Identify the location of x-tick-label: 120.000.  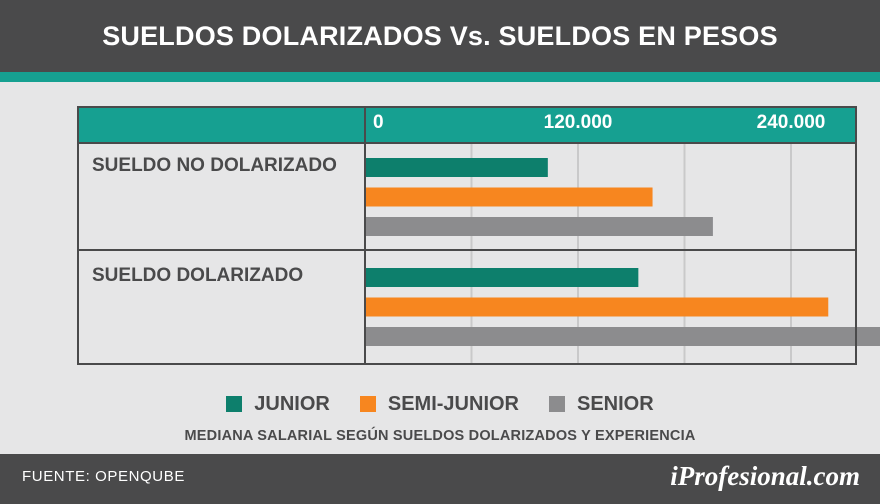
(578, 122).